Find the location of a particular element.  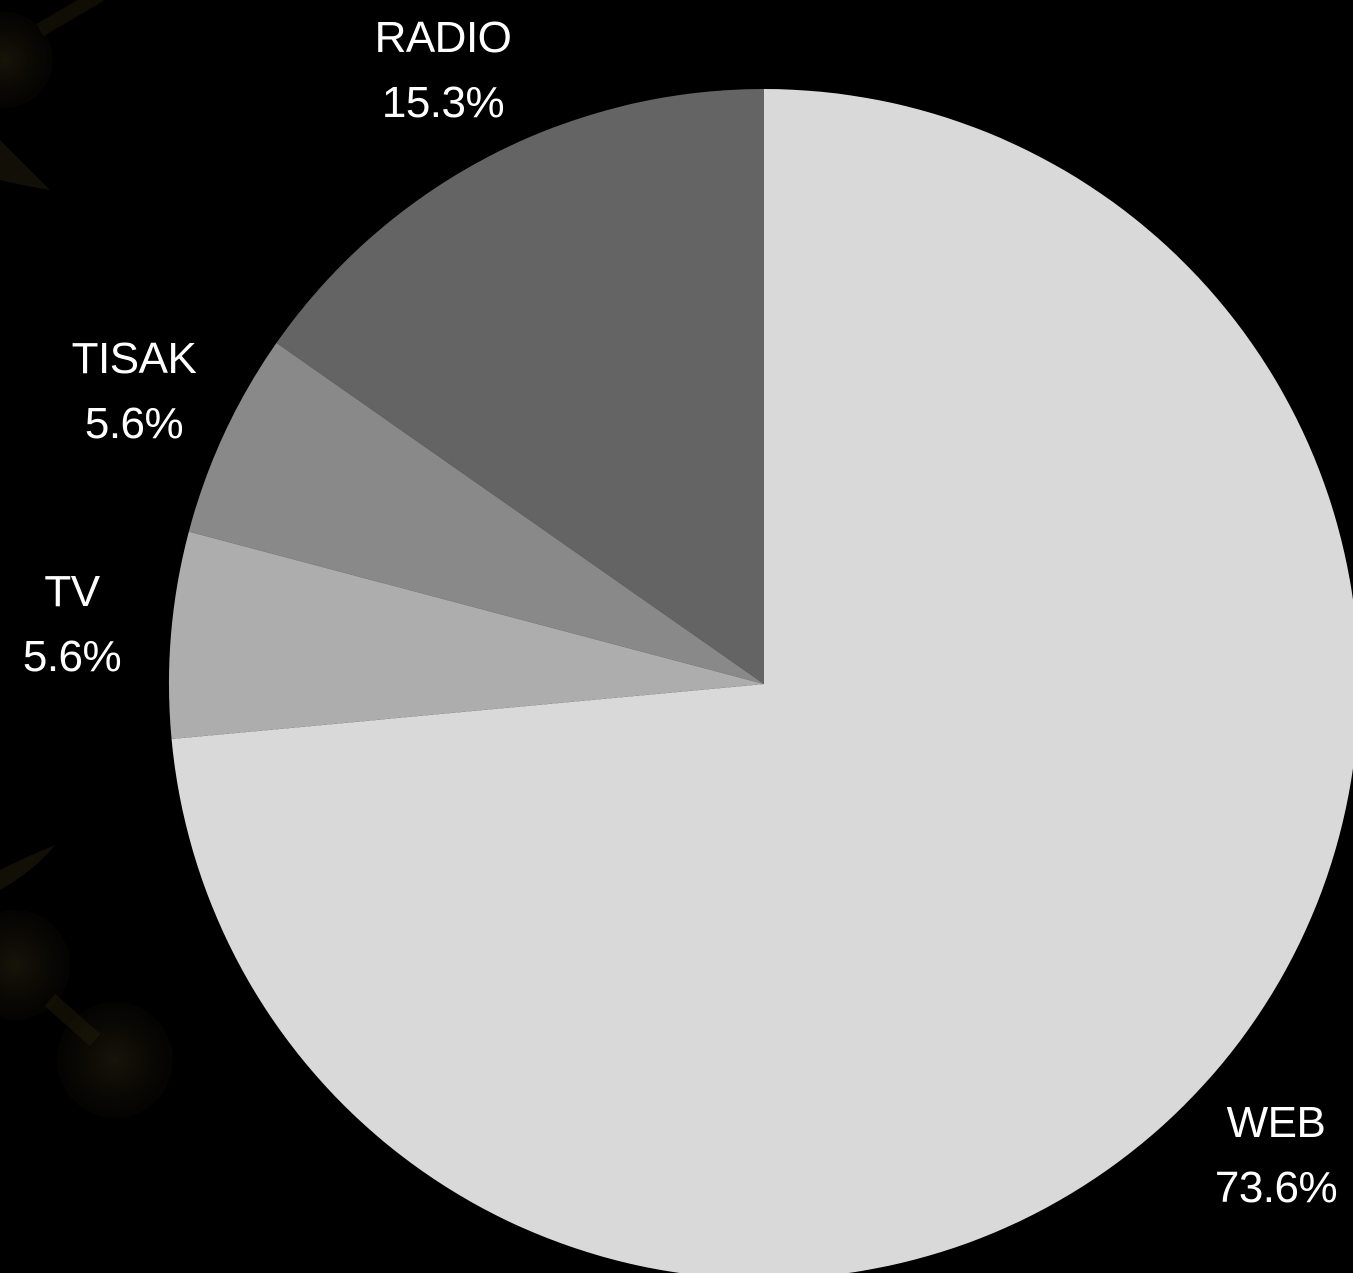

slice-label-tv: TV is located at coordinates (72, 591).